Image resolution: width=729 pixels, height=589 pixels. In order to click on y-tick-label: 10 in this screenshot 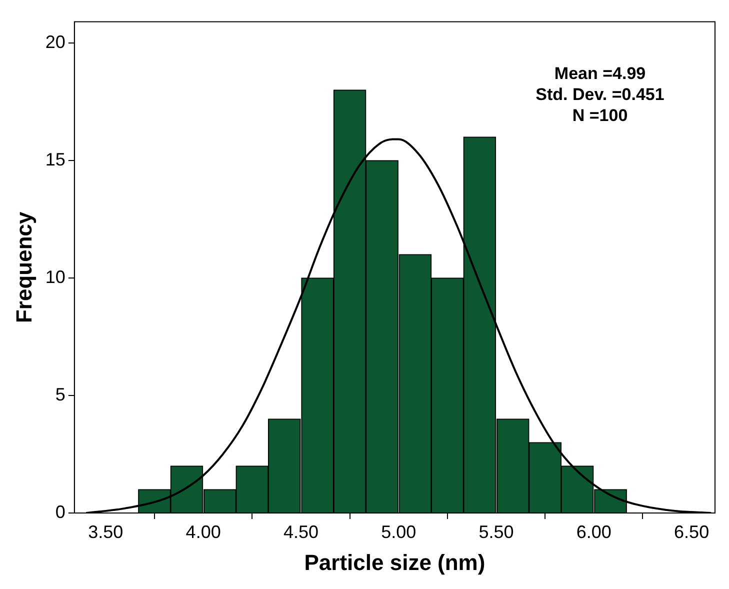, I will do `click(55, 276)`.